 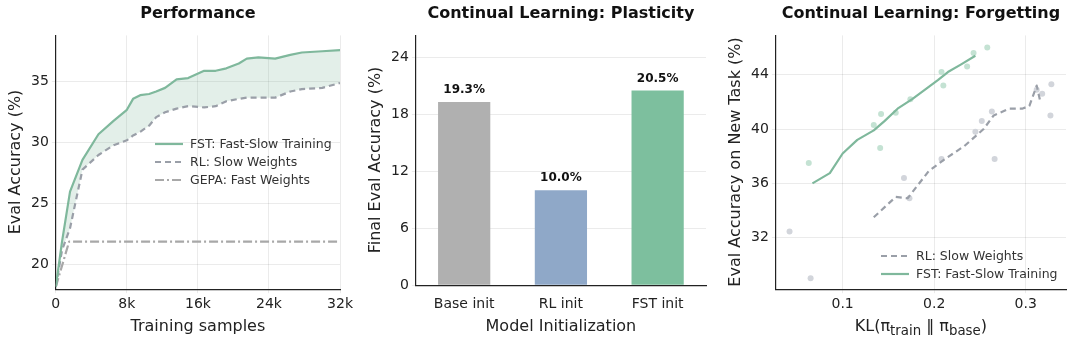 What do you see at coordinates (464, 89) in the screenshot?
I see `data-label: 19.3%` at bounding box center [464, 89].